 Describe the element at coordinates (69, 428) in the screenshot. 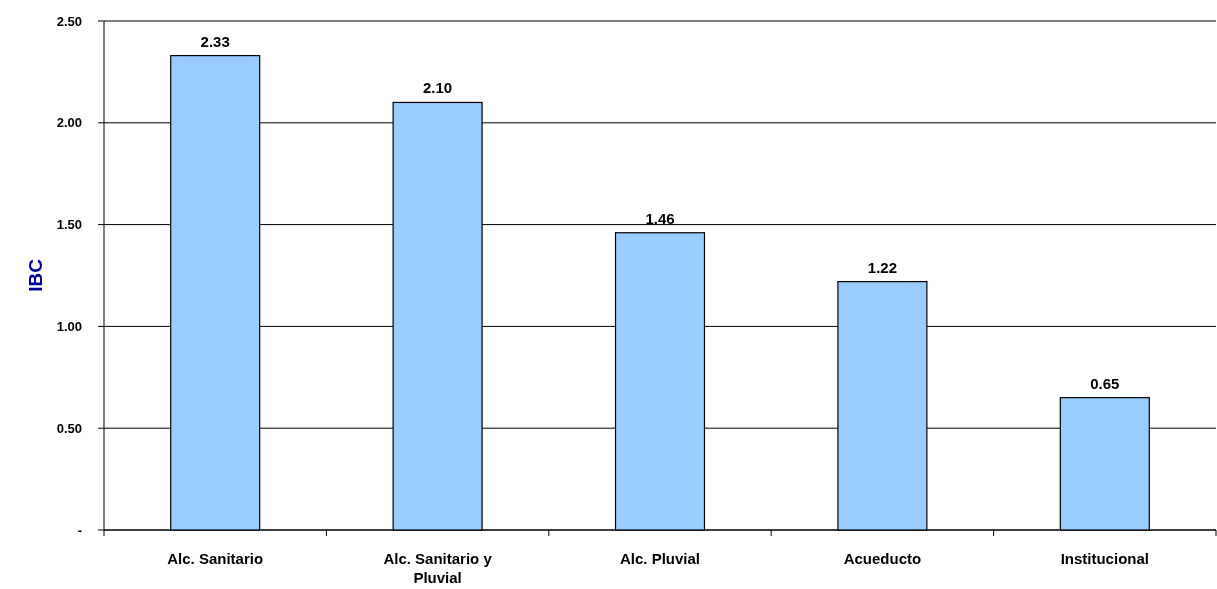

I see `y-tick-label: 0.50` at that location.